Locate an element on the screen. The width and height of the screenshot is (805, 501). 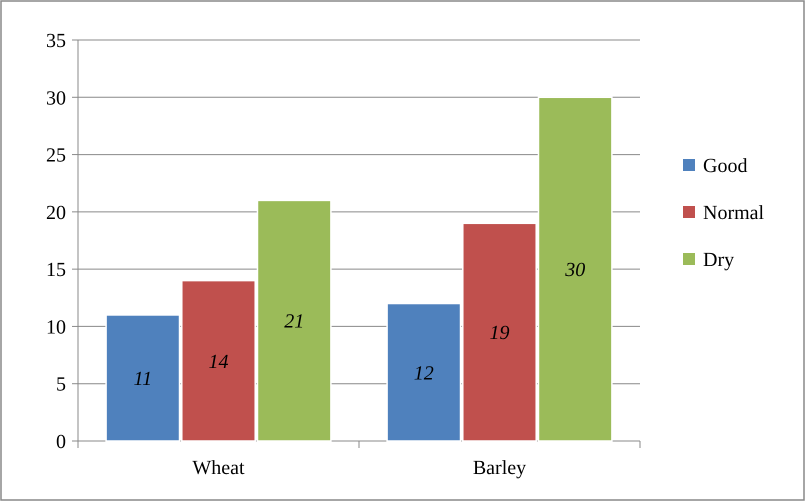
y-tick-label: 5 is located at coordinates (61, 385).